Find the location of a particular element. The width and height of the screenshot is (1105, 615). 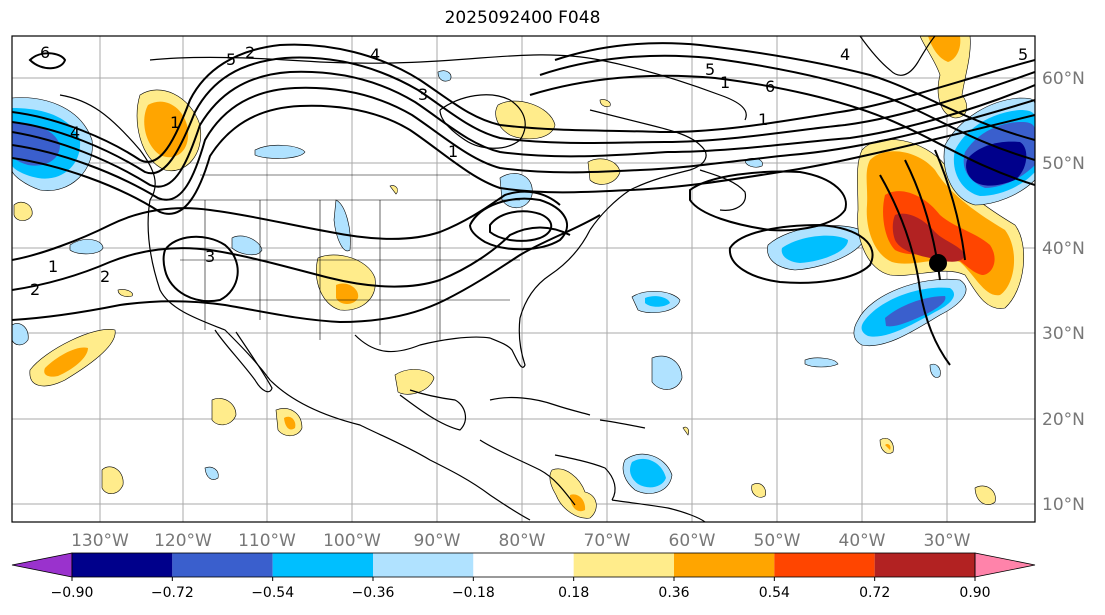

colorbar-extend-min is located at coordinates (42, 565).